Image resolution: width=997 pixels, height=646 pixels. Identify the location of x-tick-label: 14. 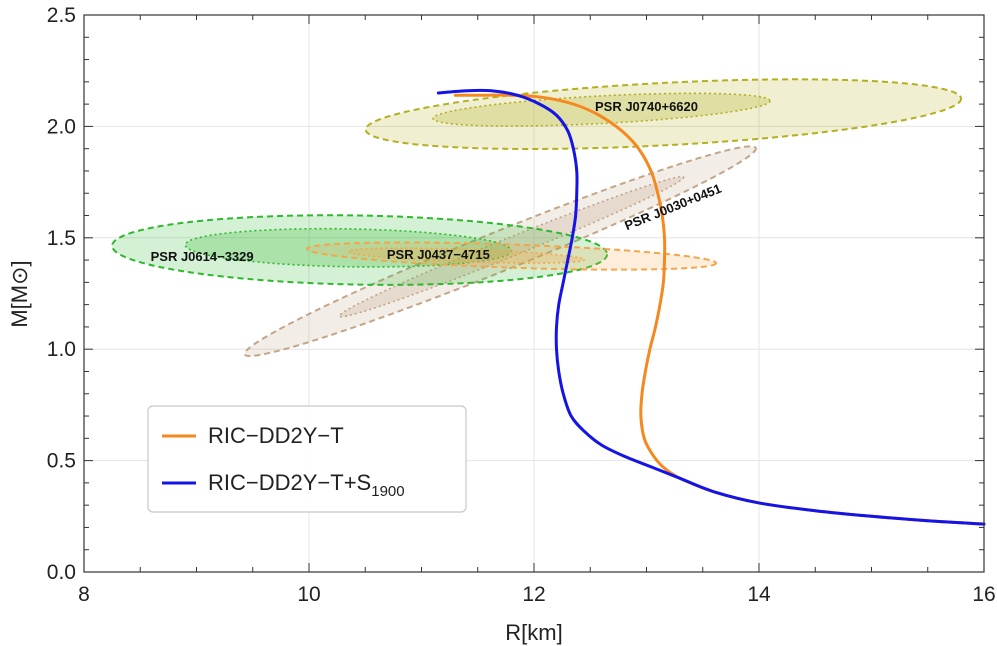
(759, 594).